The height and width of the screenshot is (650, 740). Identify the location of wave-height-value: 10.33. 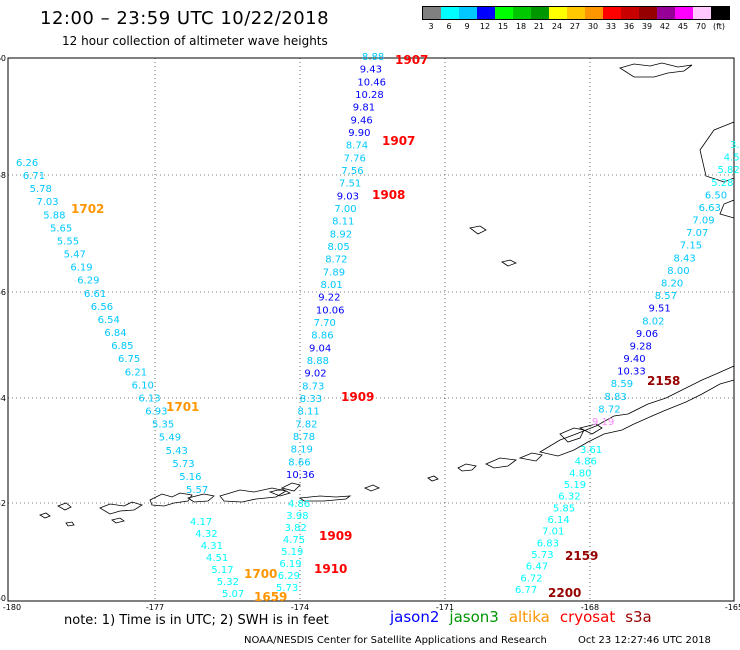
(631, 372).